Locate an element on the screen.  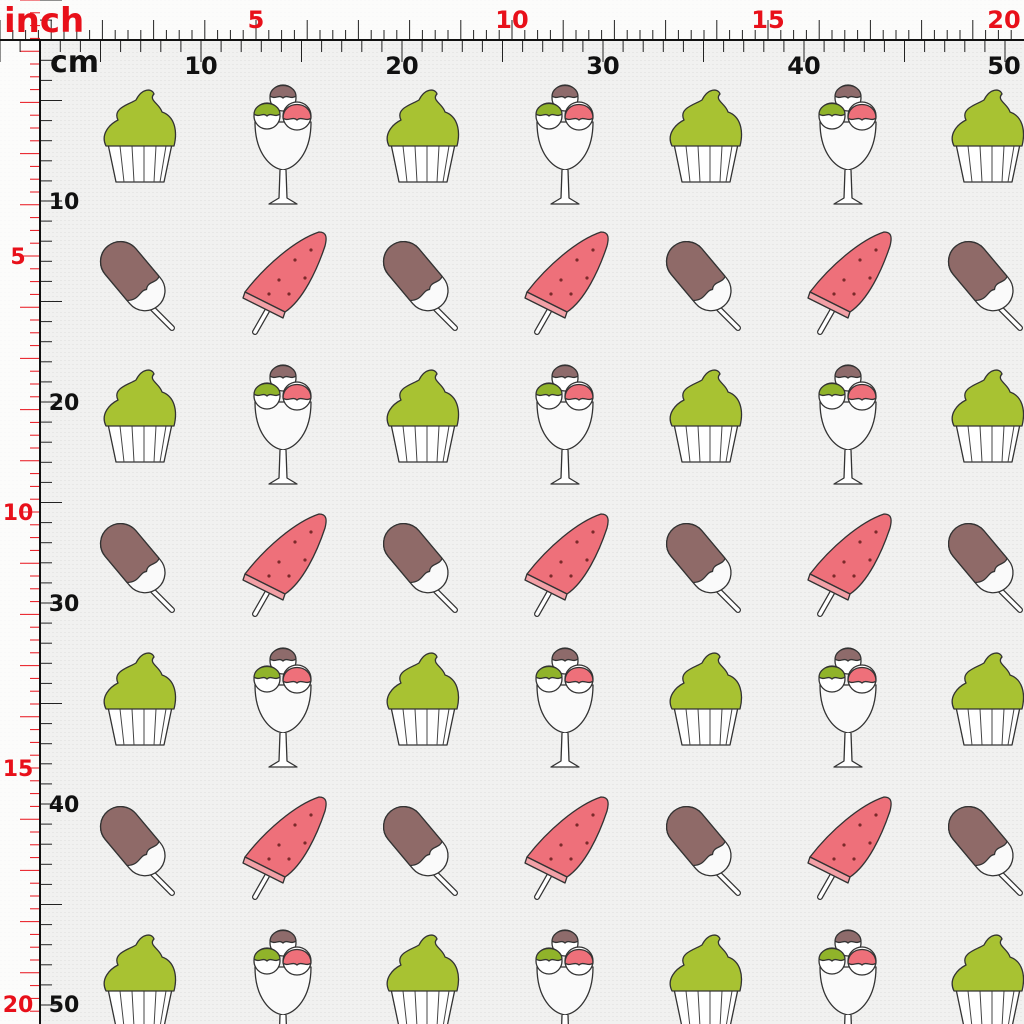
cm-title: cm is located at coordinates (74, 62).